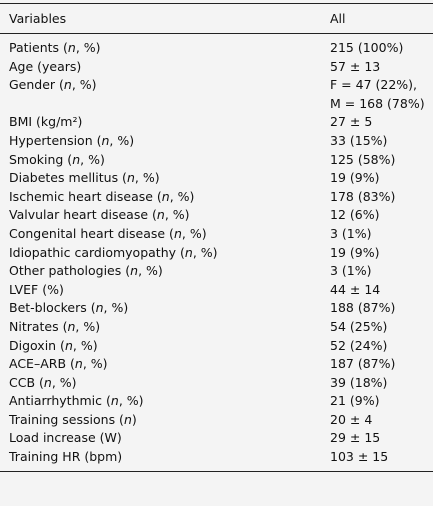 The image size is (433, 506). What do you see at coordinates (216, 327) in the screenshot?
I see `table-row: Nitrates (n, %) 54 (25%)` at bounding box center [216, 327].